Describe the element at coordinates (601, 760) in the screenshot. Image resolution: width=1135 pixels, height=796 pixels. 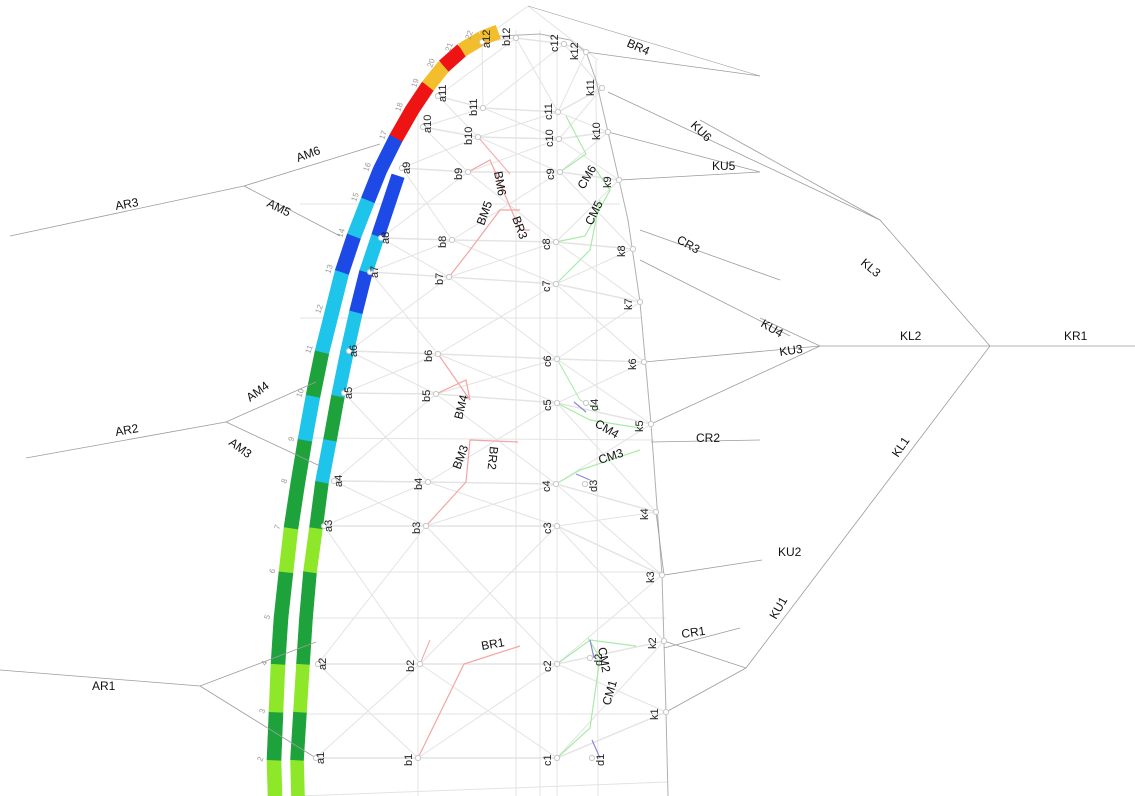
I see `d-label: d1` at that location.